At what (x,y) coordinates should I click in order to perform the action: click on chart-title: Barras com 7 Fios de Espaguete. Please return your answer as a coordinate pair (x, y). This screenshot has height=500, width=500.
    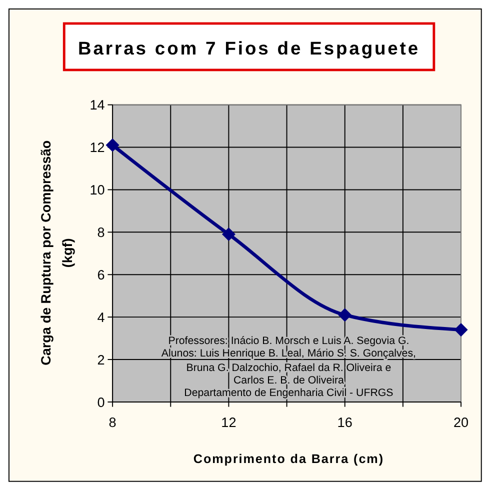
    Looking at the image, I should click on (249, 47).